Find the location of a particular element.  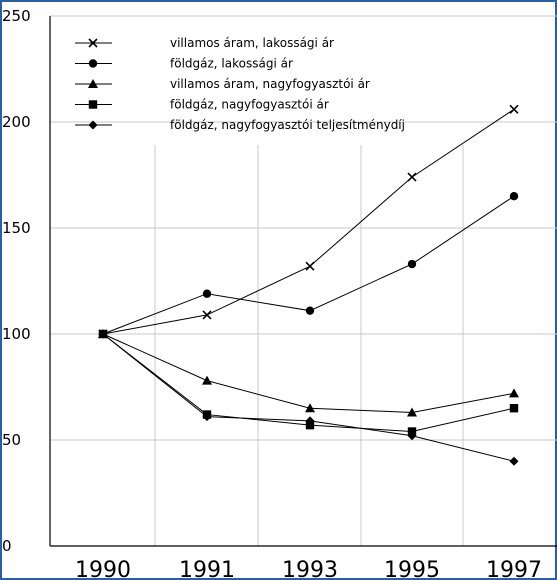

x-tick-label: 1993 is located at coordinates (310, 569).